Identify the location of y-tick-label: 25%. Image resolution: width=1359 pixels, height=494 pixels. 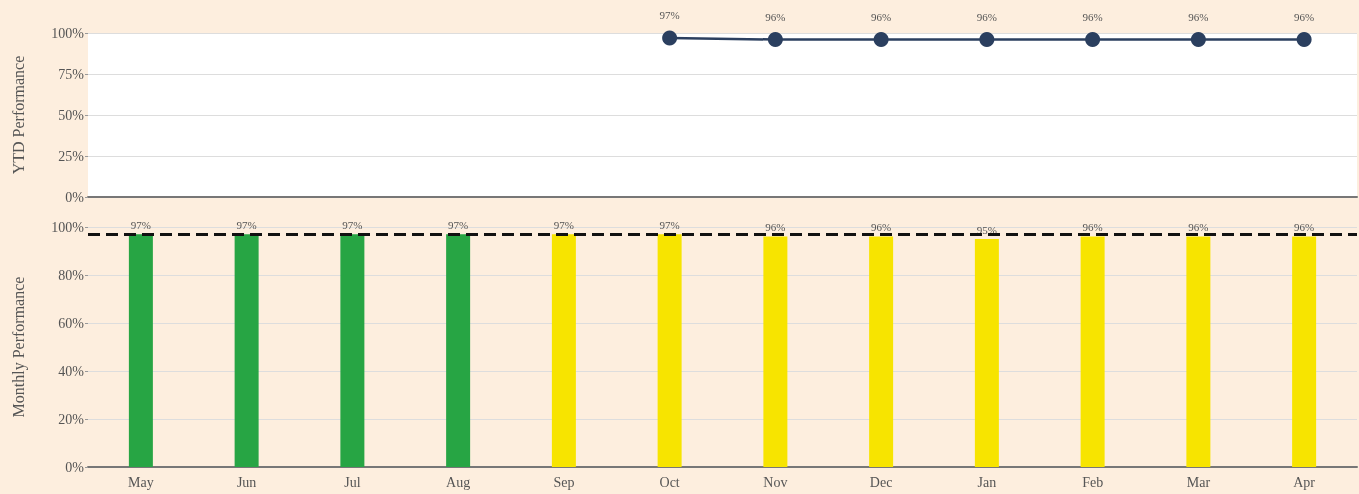
(71, 156).